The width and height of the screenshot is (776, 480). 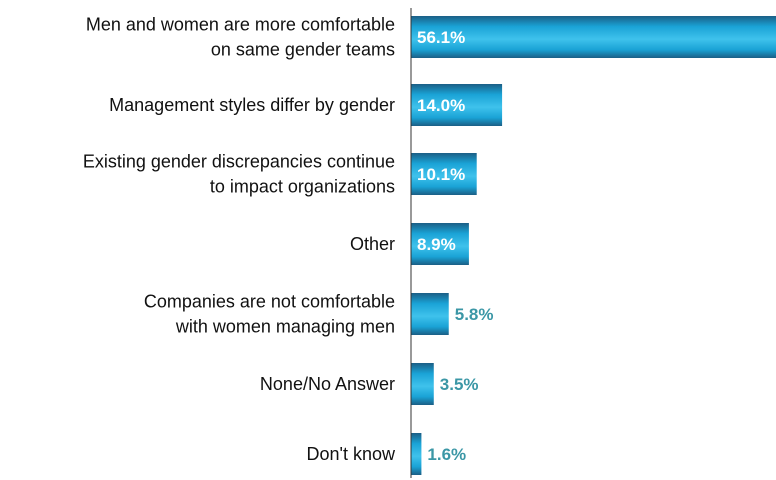 I want to click on category-label-line: Don't know, so click(x=351, y=454).